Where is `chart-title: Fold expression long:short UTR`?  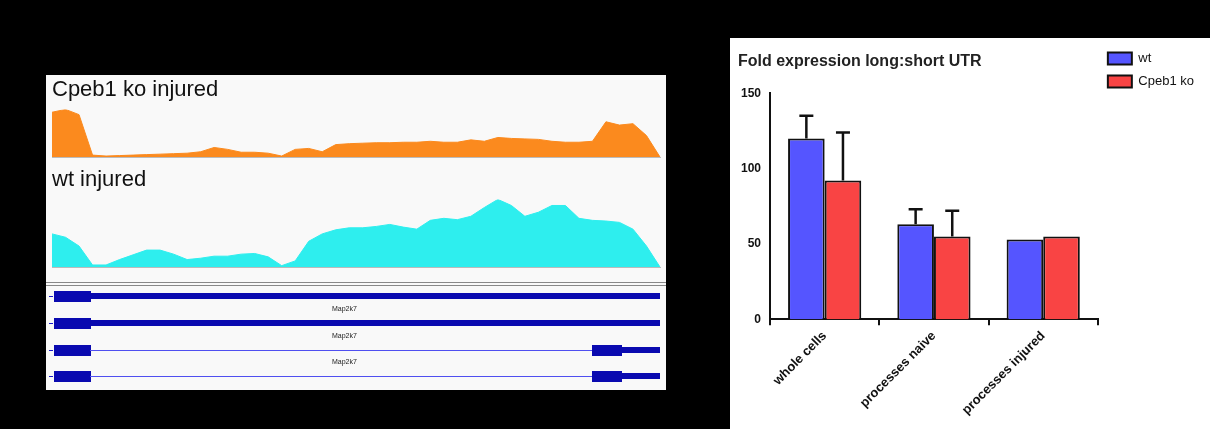 chart-title: Fold expression long:short UTR is located at coordinates (860, 61).